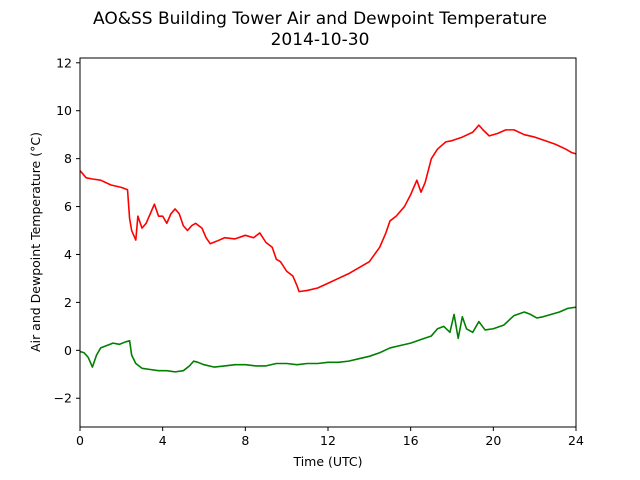 This screenshot has width=640, height=480. Describe the element at coordinates (63, 398) in the screenshot. I see `y-tick-label: −2` at that location.